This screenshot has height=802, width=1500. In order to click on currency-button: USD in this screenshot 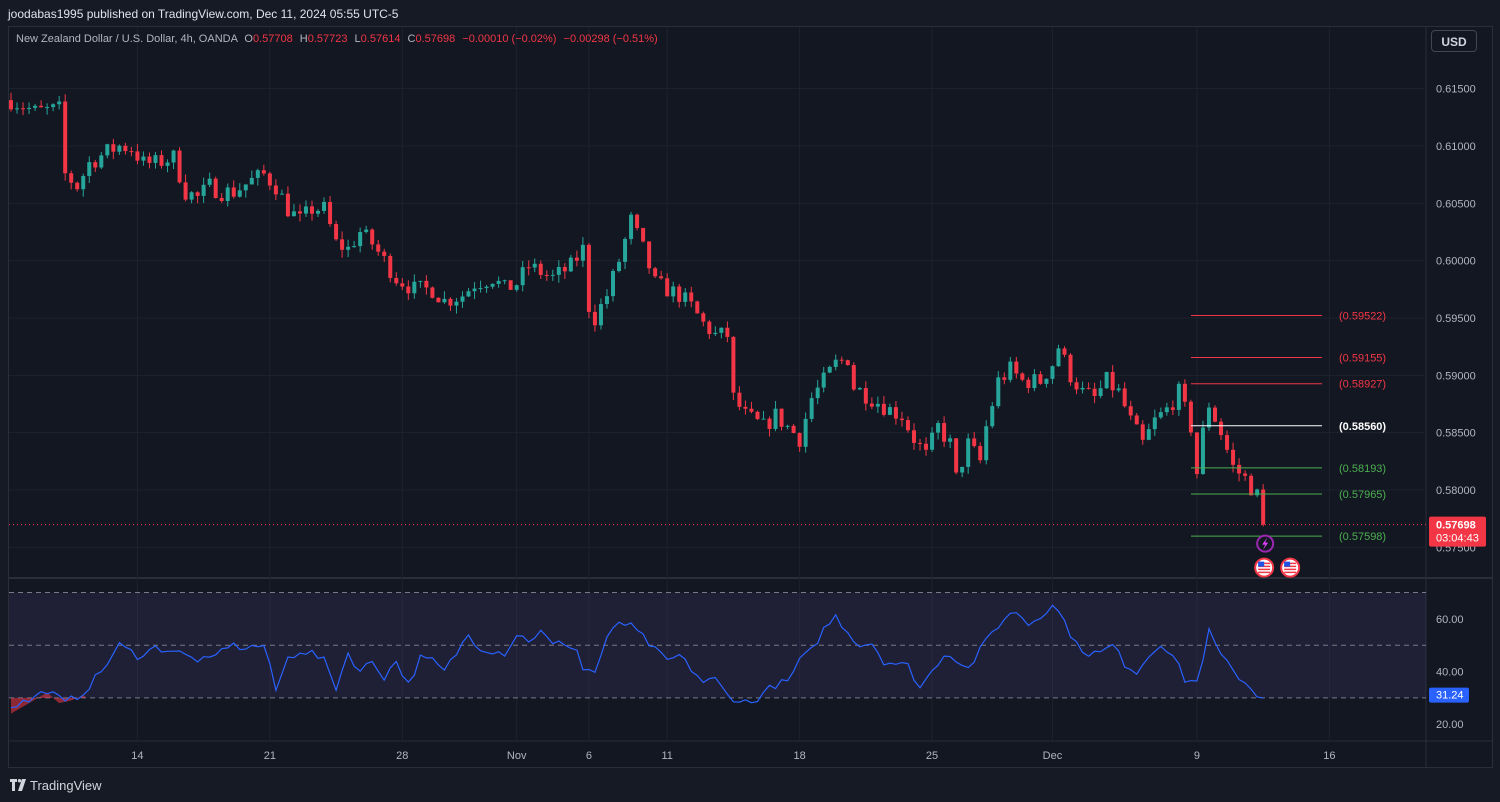, I will do `click(1454, 41)`.